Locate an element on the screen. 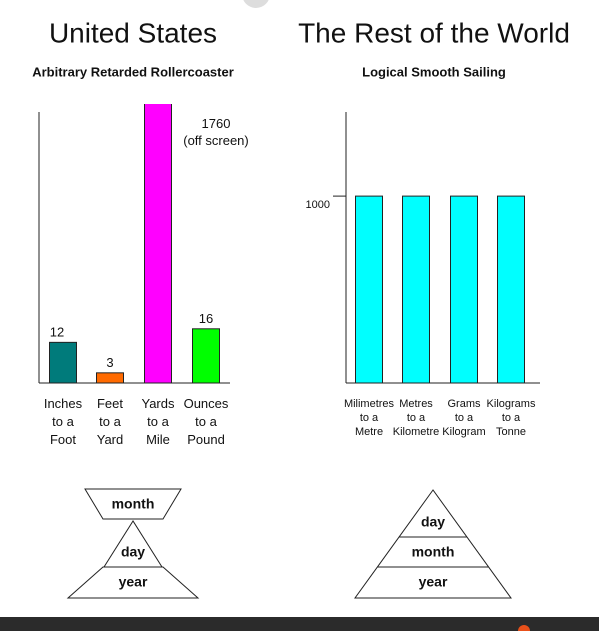 Image resolution: width=599 pixels, height=631 pixels. diagram-left: month day year is located at coordinates (133, 543).